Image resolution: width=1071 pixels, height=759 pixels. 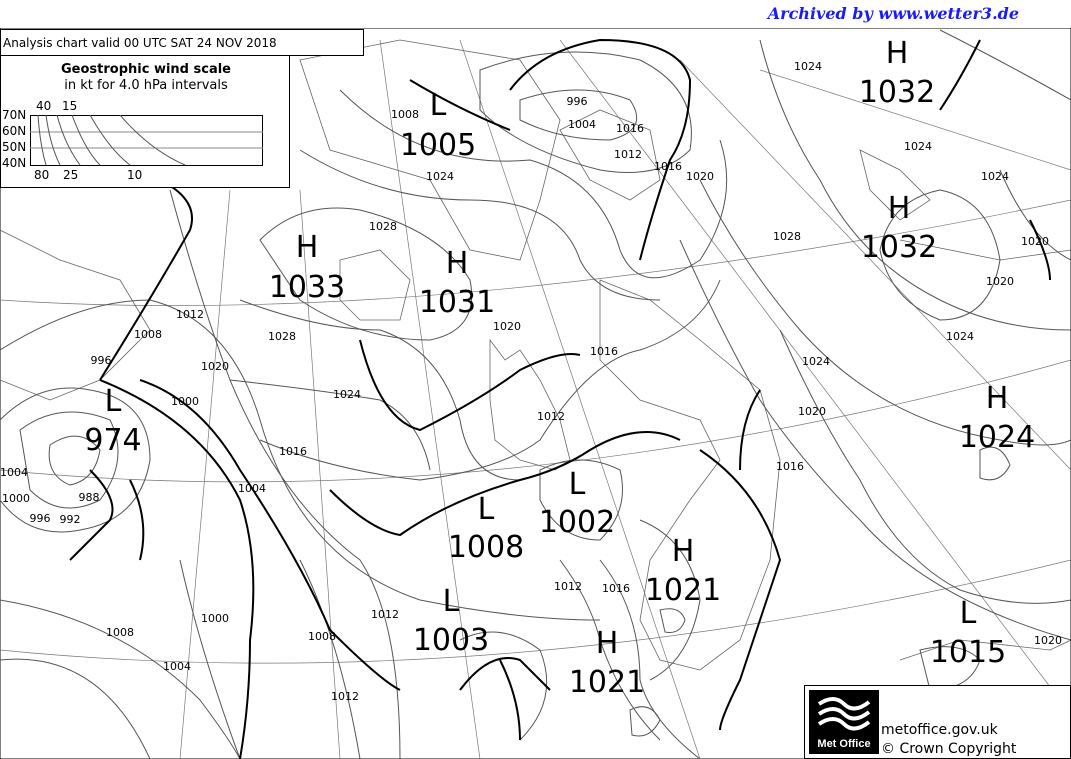 I want to click on logo-text: Met Office, so click(x=844, y=744).